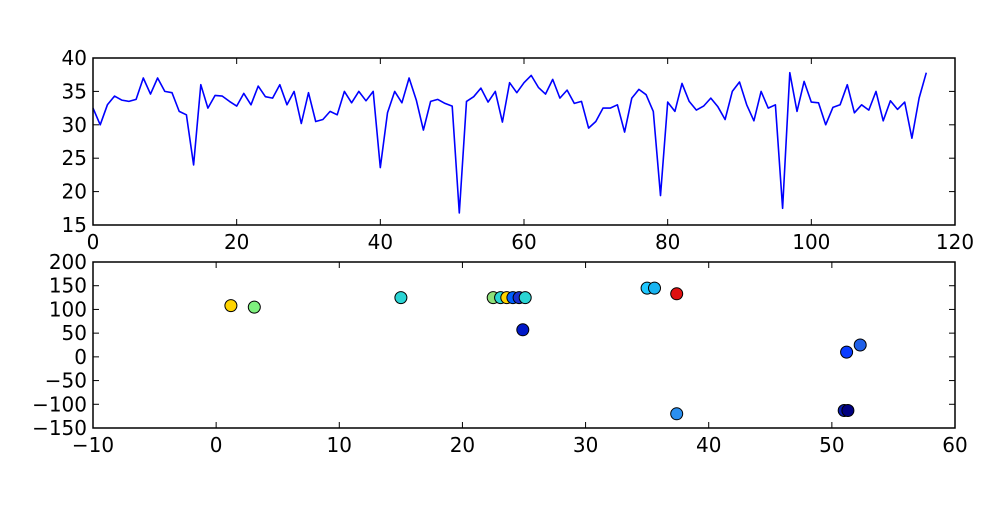 This screenshot has width=1004, height=518. Describe the element at coordinates (74, 333) in the screenshot. I see `y-tick-label: 50` at that location.